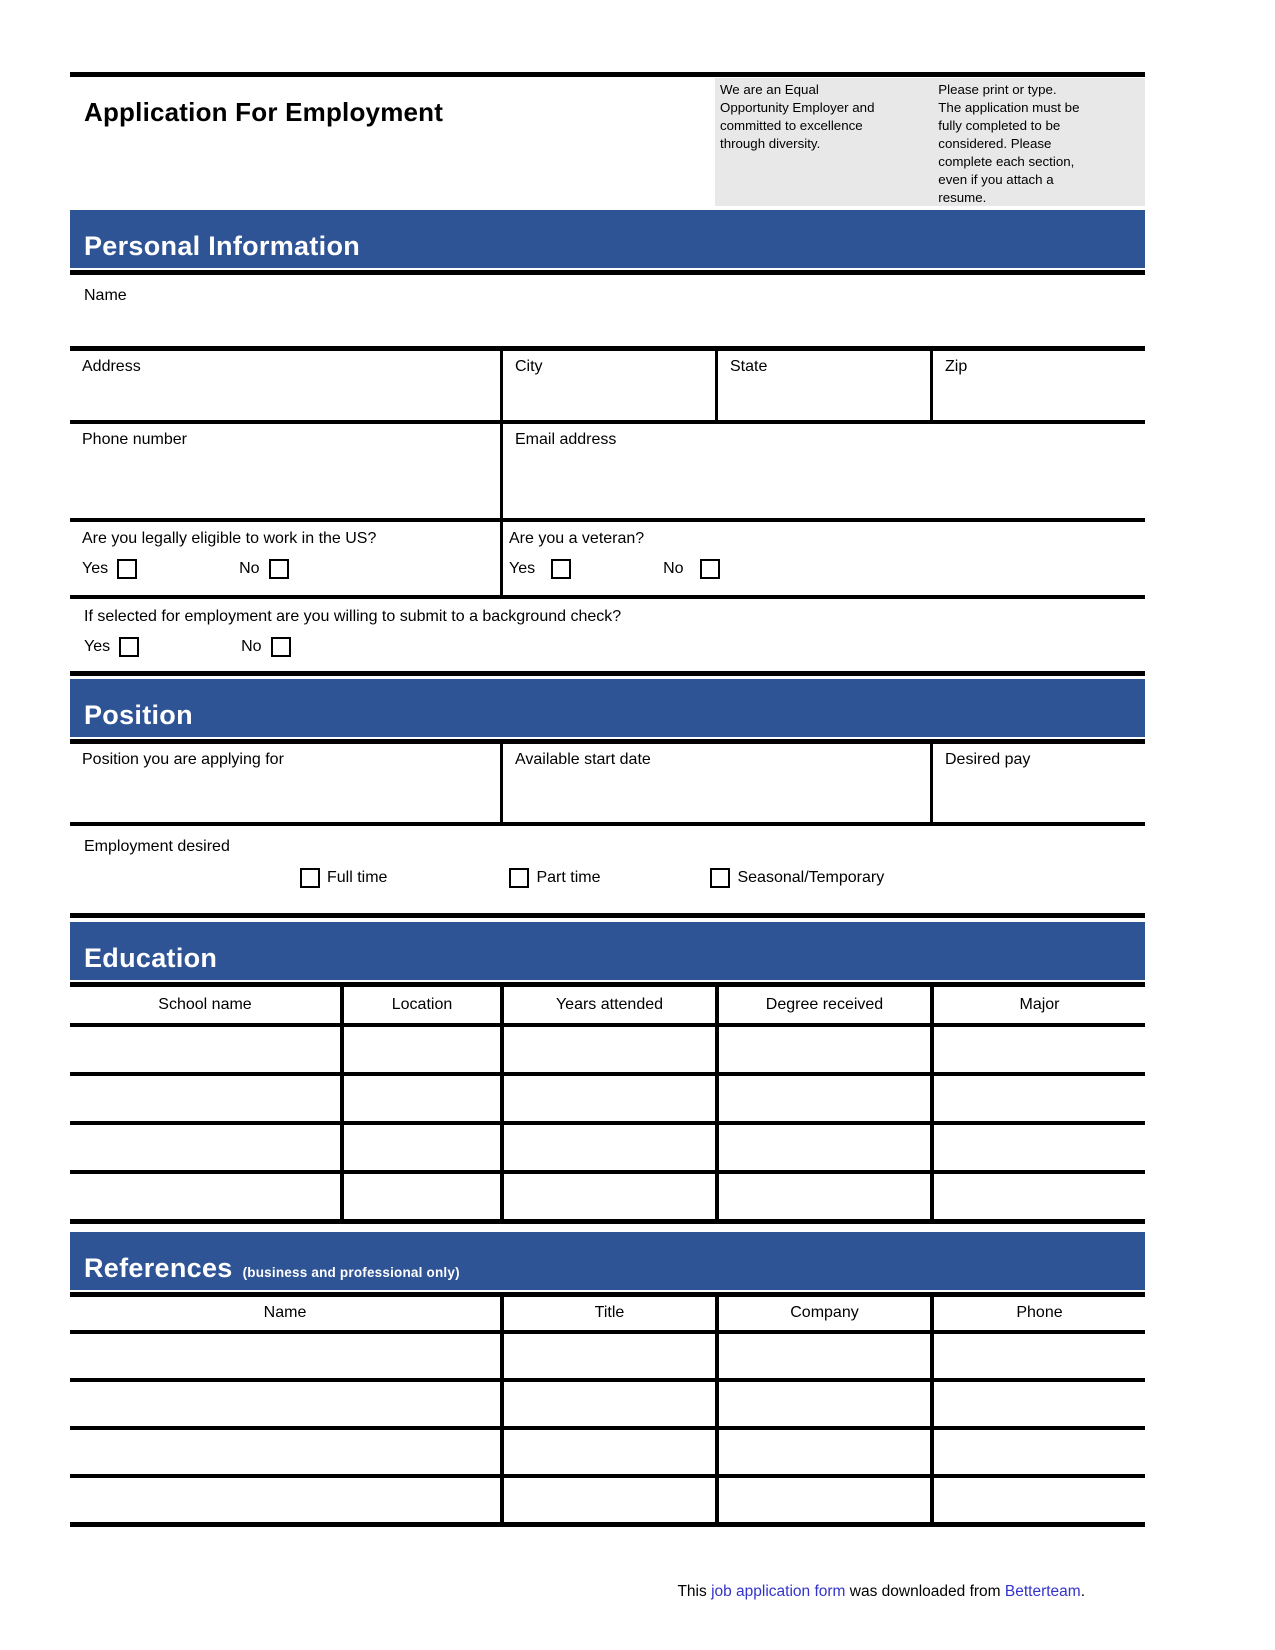  What do you see at coordinates (529, 366) in the screenshot?
I see `city-label: City` at bounding box center [529, 366].